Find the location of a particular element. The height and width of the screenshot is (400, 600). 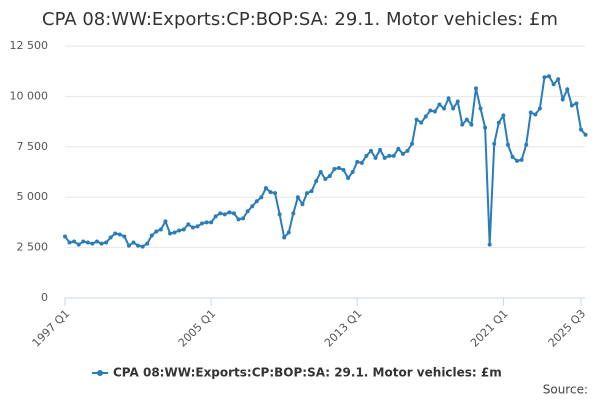

legend-marker is located at coordinates (100, 373).